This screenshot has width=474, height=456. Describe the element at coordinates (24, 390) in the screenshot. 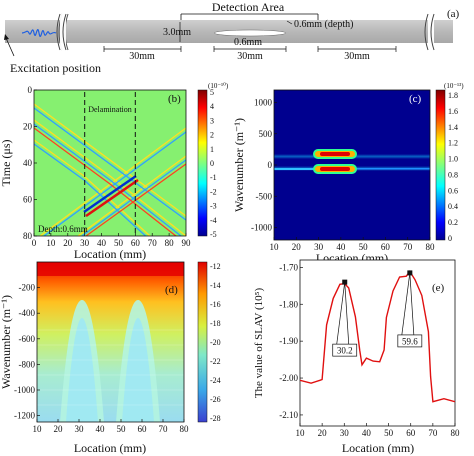

I see `panel-d-ytick-label: -1000` at that location.